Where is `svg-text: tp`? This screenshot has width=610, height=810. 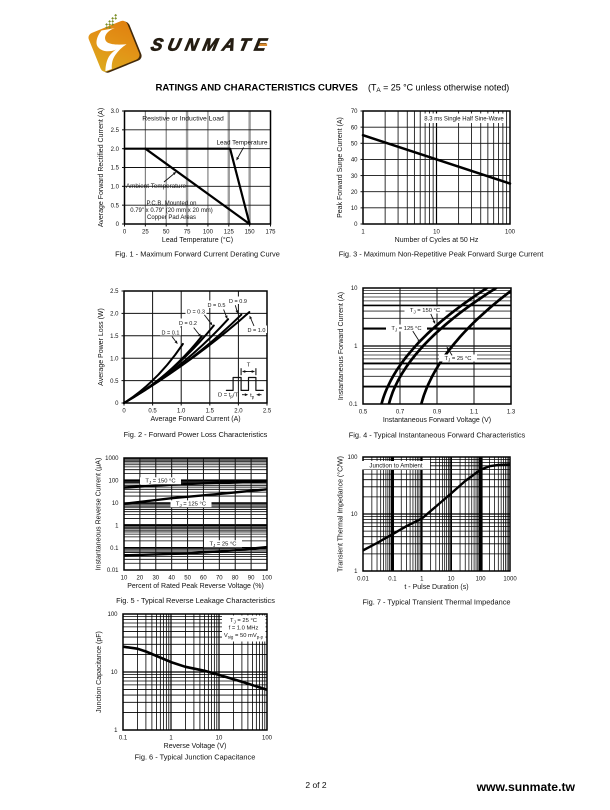
svg-text: tp is located at coordinates (252, 396).